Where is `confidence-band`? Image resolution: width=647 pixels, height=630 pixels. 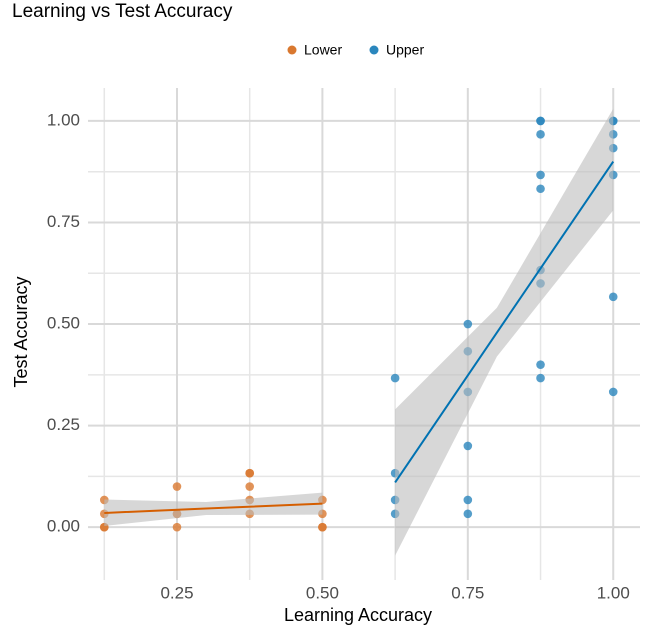 confidence-band is located at coordinates (213, 509).